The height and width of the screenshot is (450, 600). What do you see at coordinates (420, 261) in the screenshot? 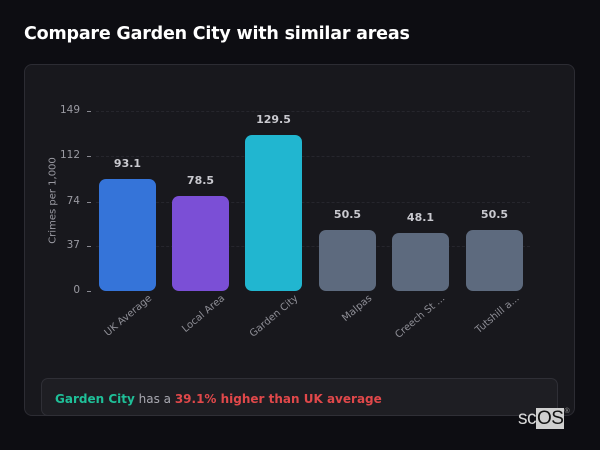
I see `bar-creech-st` at bounding box center [420, 261].